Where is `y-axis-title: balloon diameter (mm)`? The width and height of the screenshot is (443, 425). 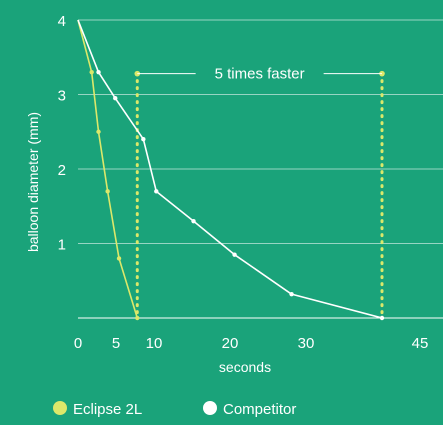 y-axis-title: balloon diameter (mm) is located at coordinates (33, 182).